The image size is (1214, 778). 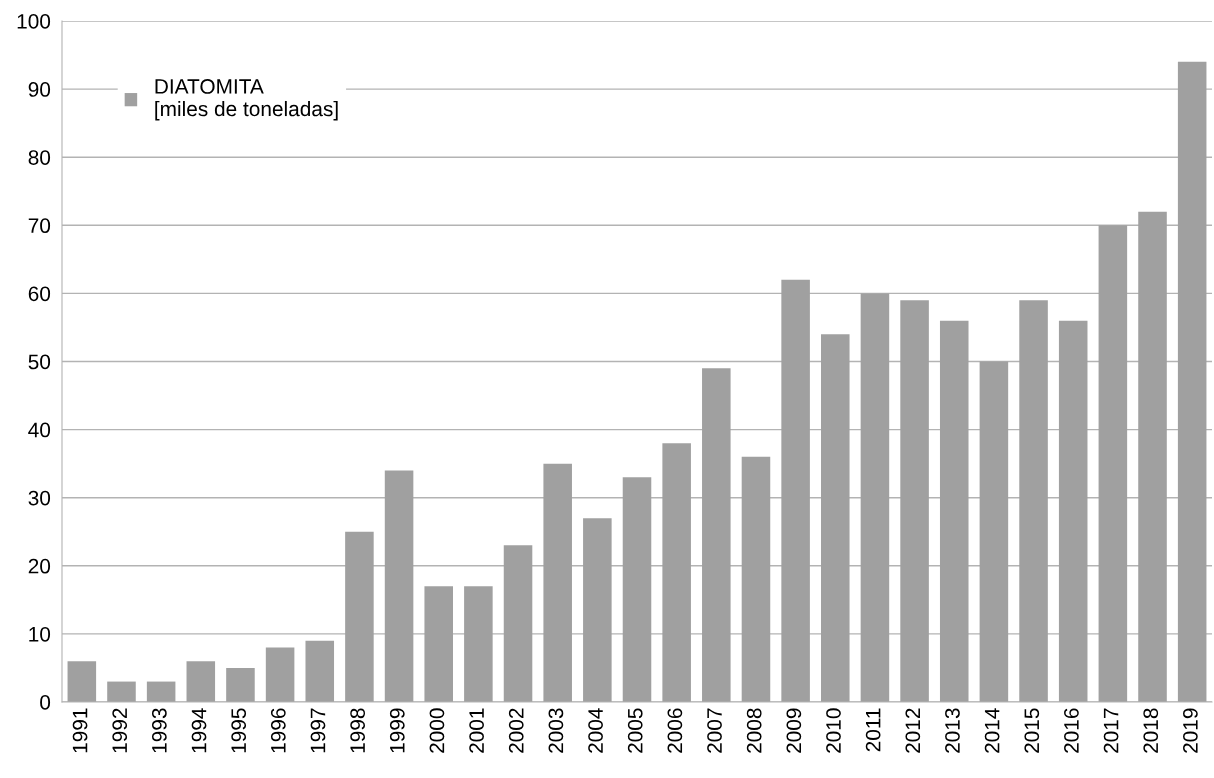 What do you see at coordinates (199, 730) in the screenshot?
I see `x-tick-label: 1994` at bounding box center [199, 730].